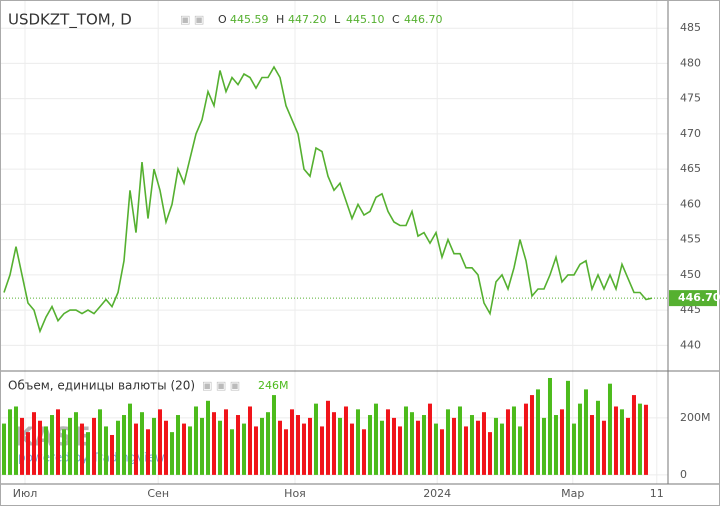  Describe the element at coordinates (307, 19) in the screenshot. I see `ohlc-value: 447.20` at that location.